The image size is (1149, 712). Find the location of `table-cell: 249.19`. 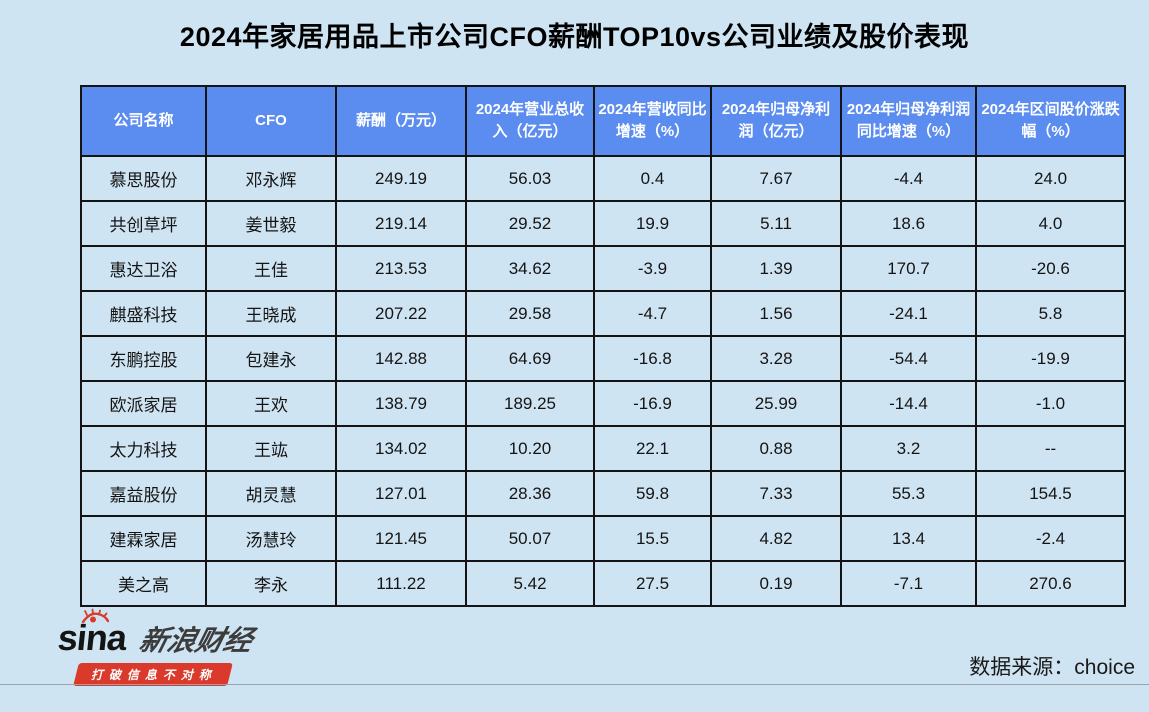

table-cell: 249.19 is located at coordinates (401, 178).